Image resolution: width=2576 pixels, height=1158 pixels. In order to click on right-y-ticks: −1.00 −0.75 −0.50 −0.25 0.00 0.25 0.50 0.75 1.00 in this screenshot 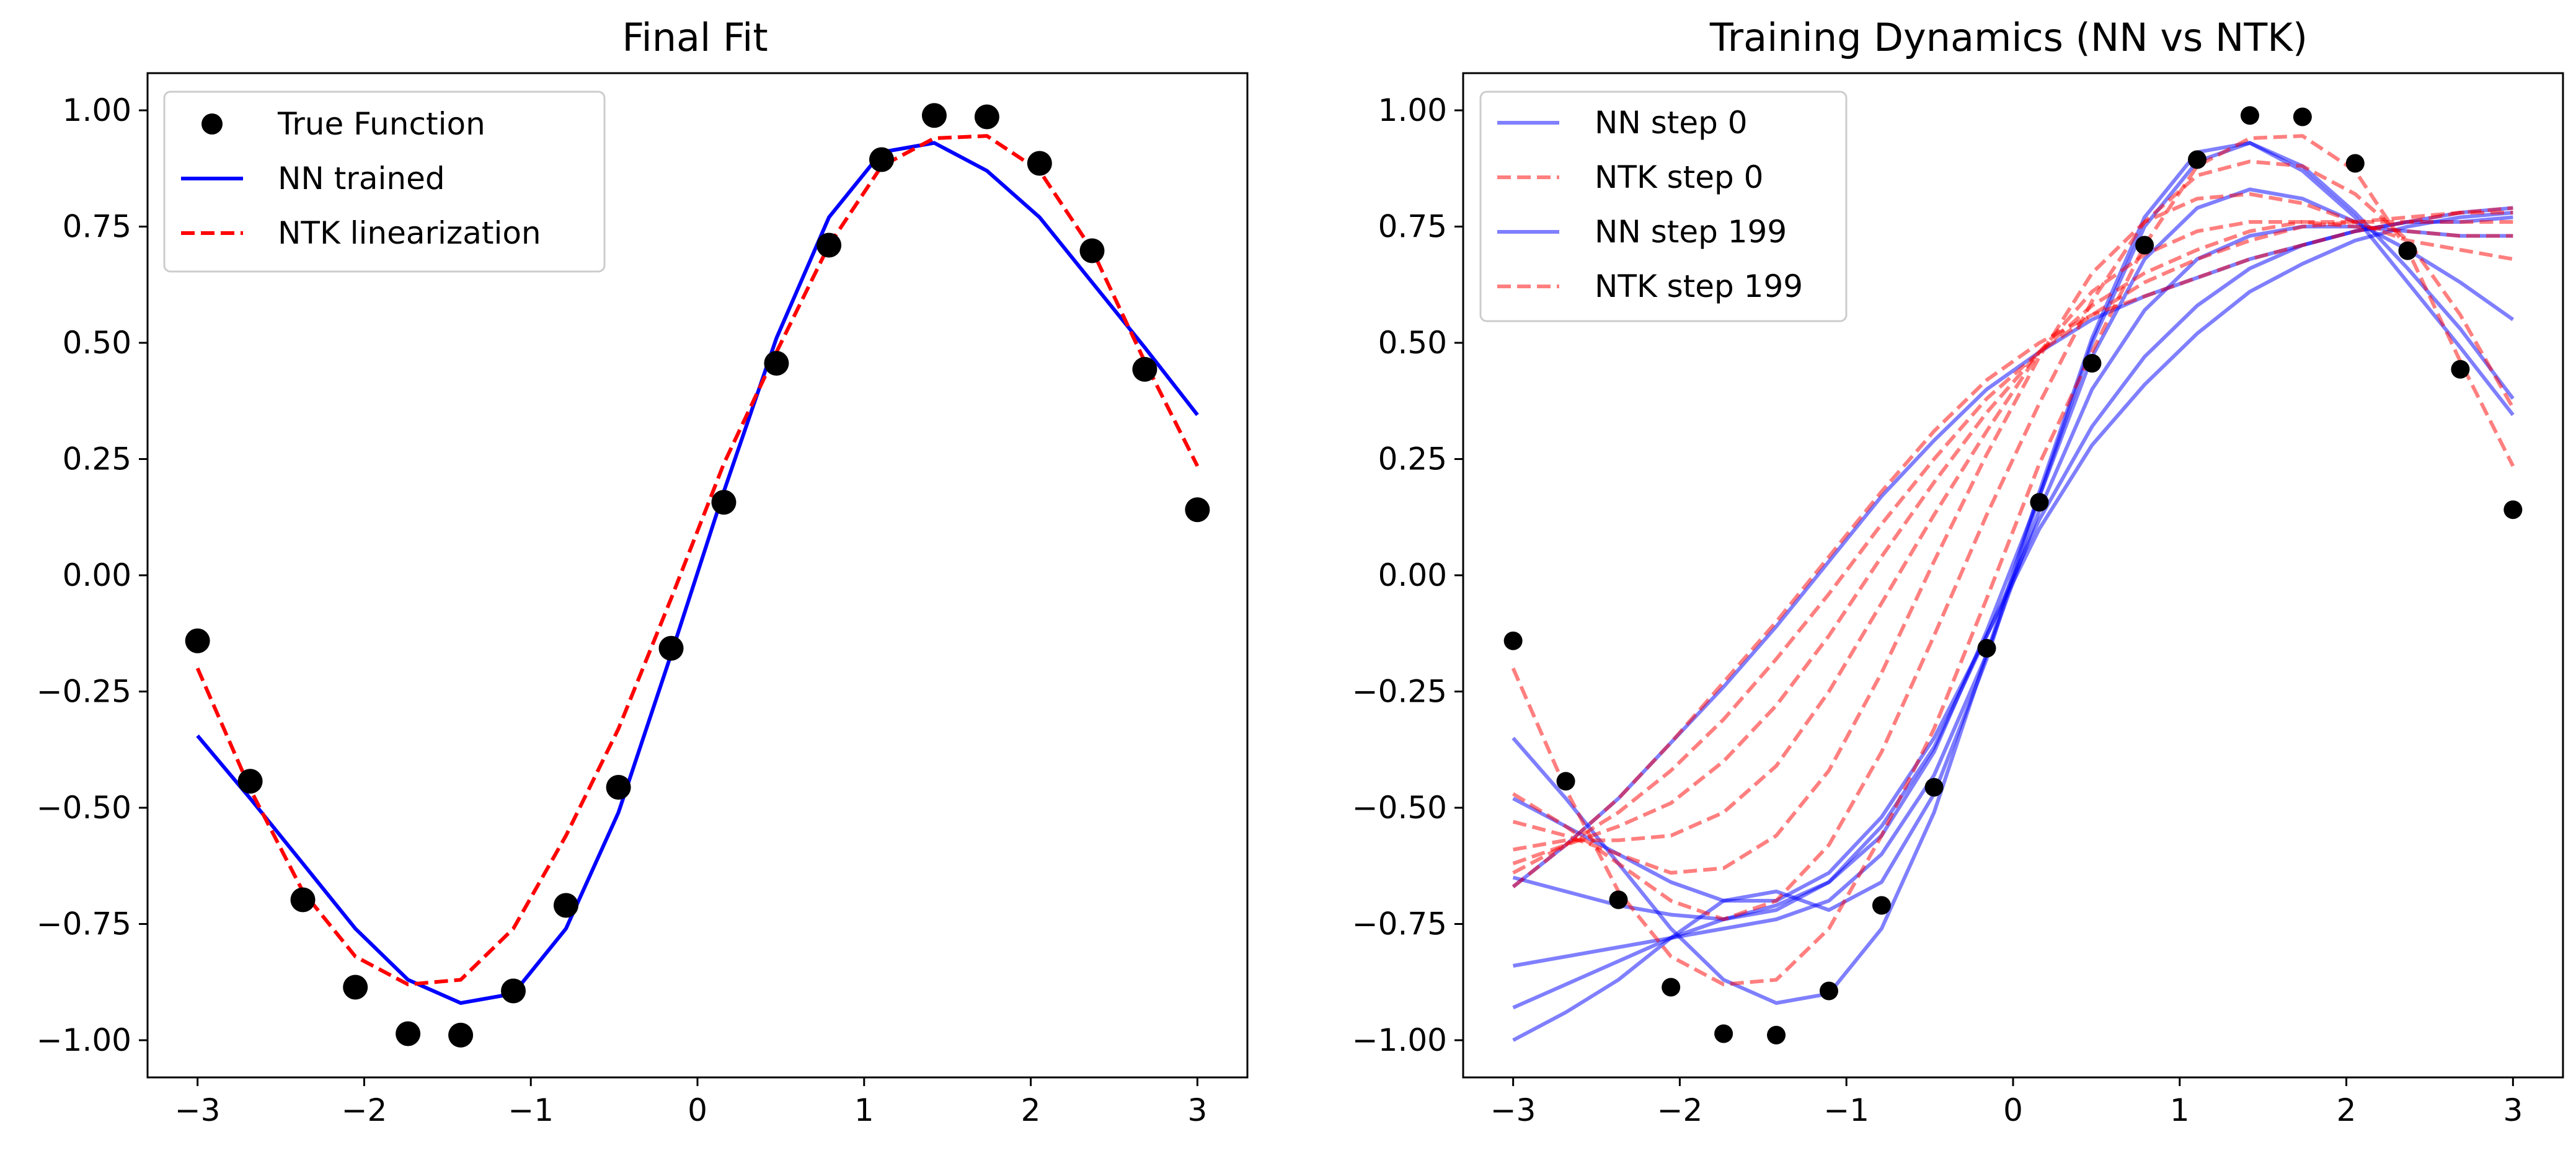, I will do `click(1407, 575)`.